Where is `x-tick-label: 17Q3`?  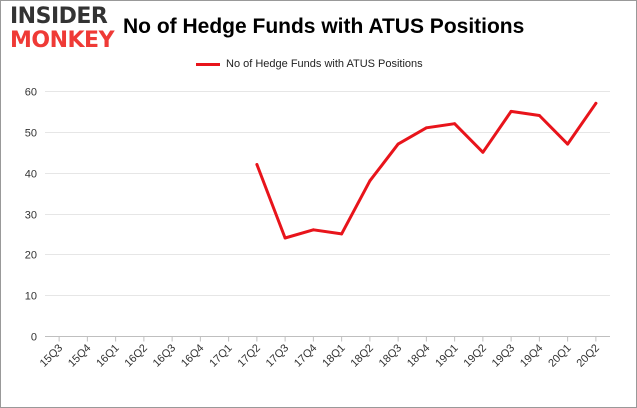 x-tick-label: 17Q3 is located at coordinates (278, 356).